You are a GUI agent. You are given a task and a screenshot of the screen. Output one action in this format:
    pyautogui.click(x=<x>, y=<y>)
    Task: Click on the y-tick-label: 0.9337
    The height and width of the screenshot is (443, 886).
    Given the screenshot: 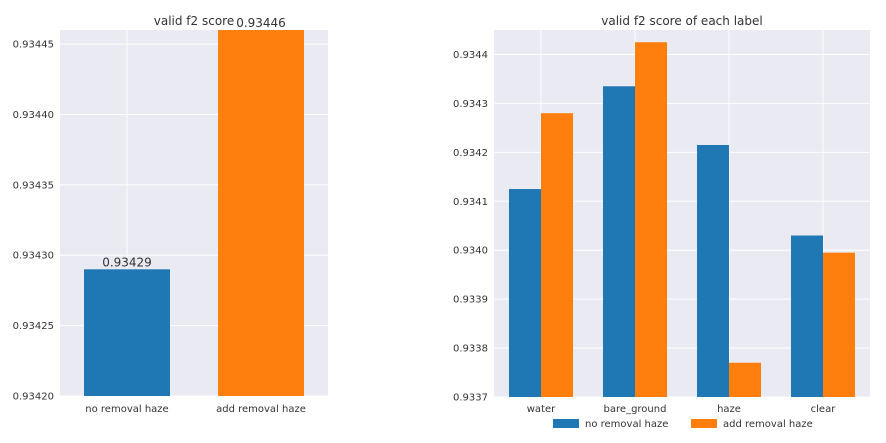 What is the action you would take?
    pyautogui.click(x=470, y=398)
    